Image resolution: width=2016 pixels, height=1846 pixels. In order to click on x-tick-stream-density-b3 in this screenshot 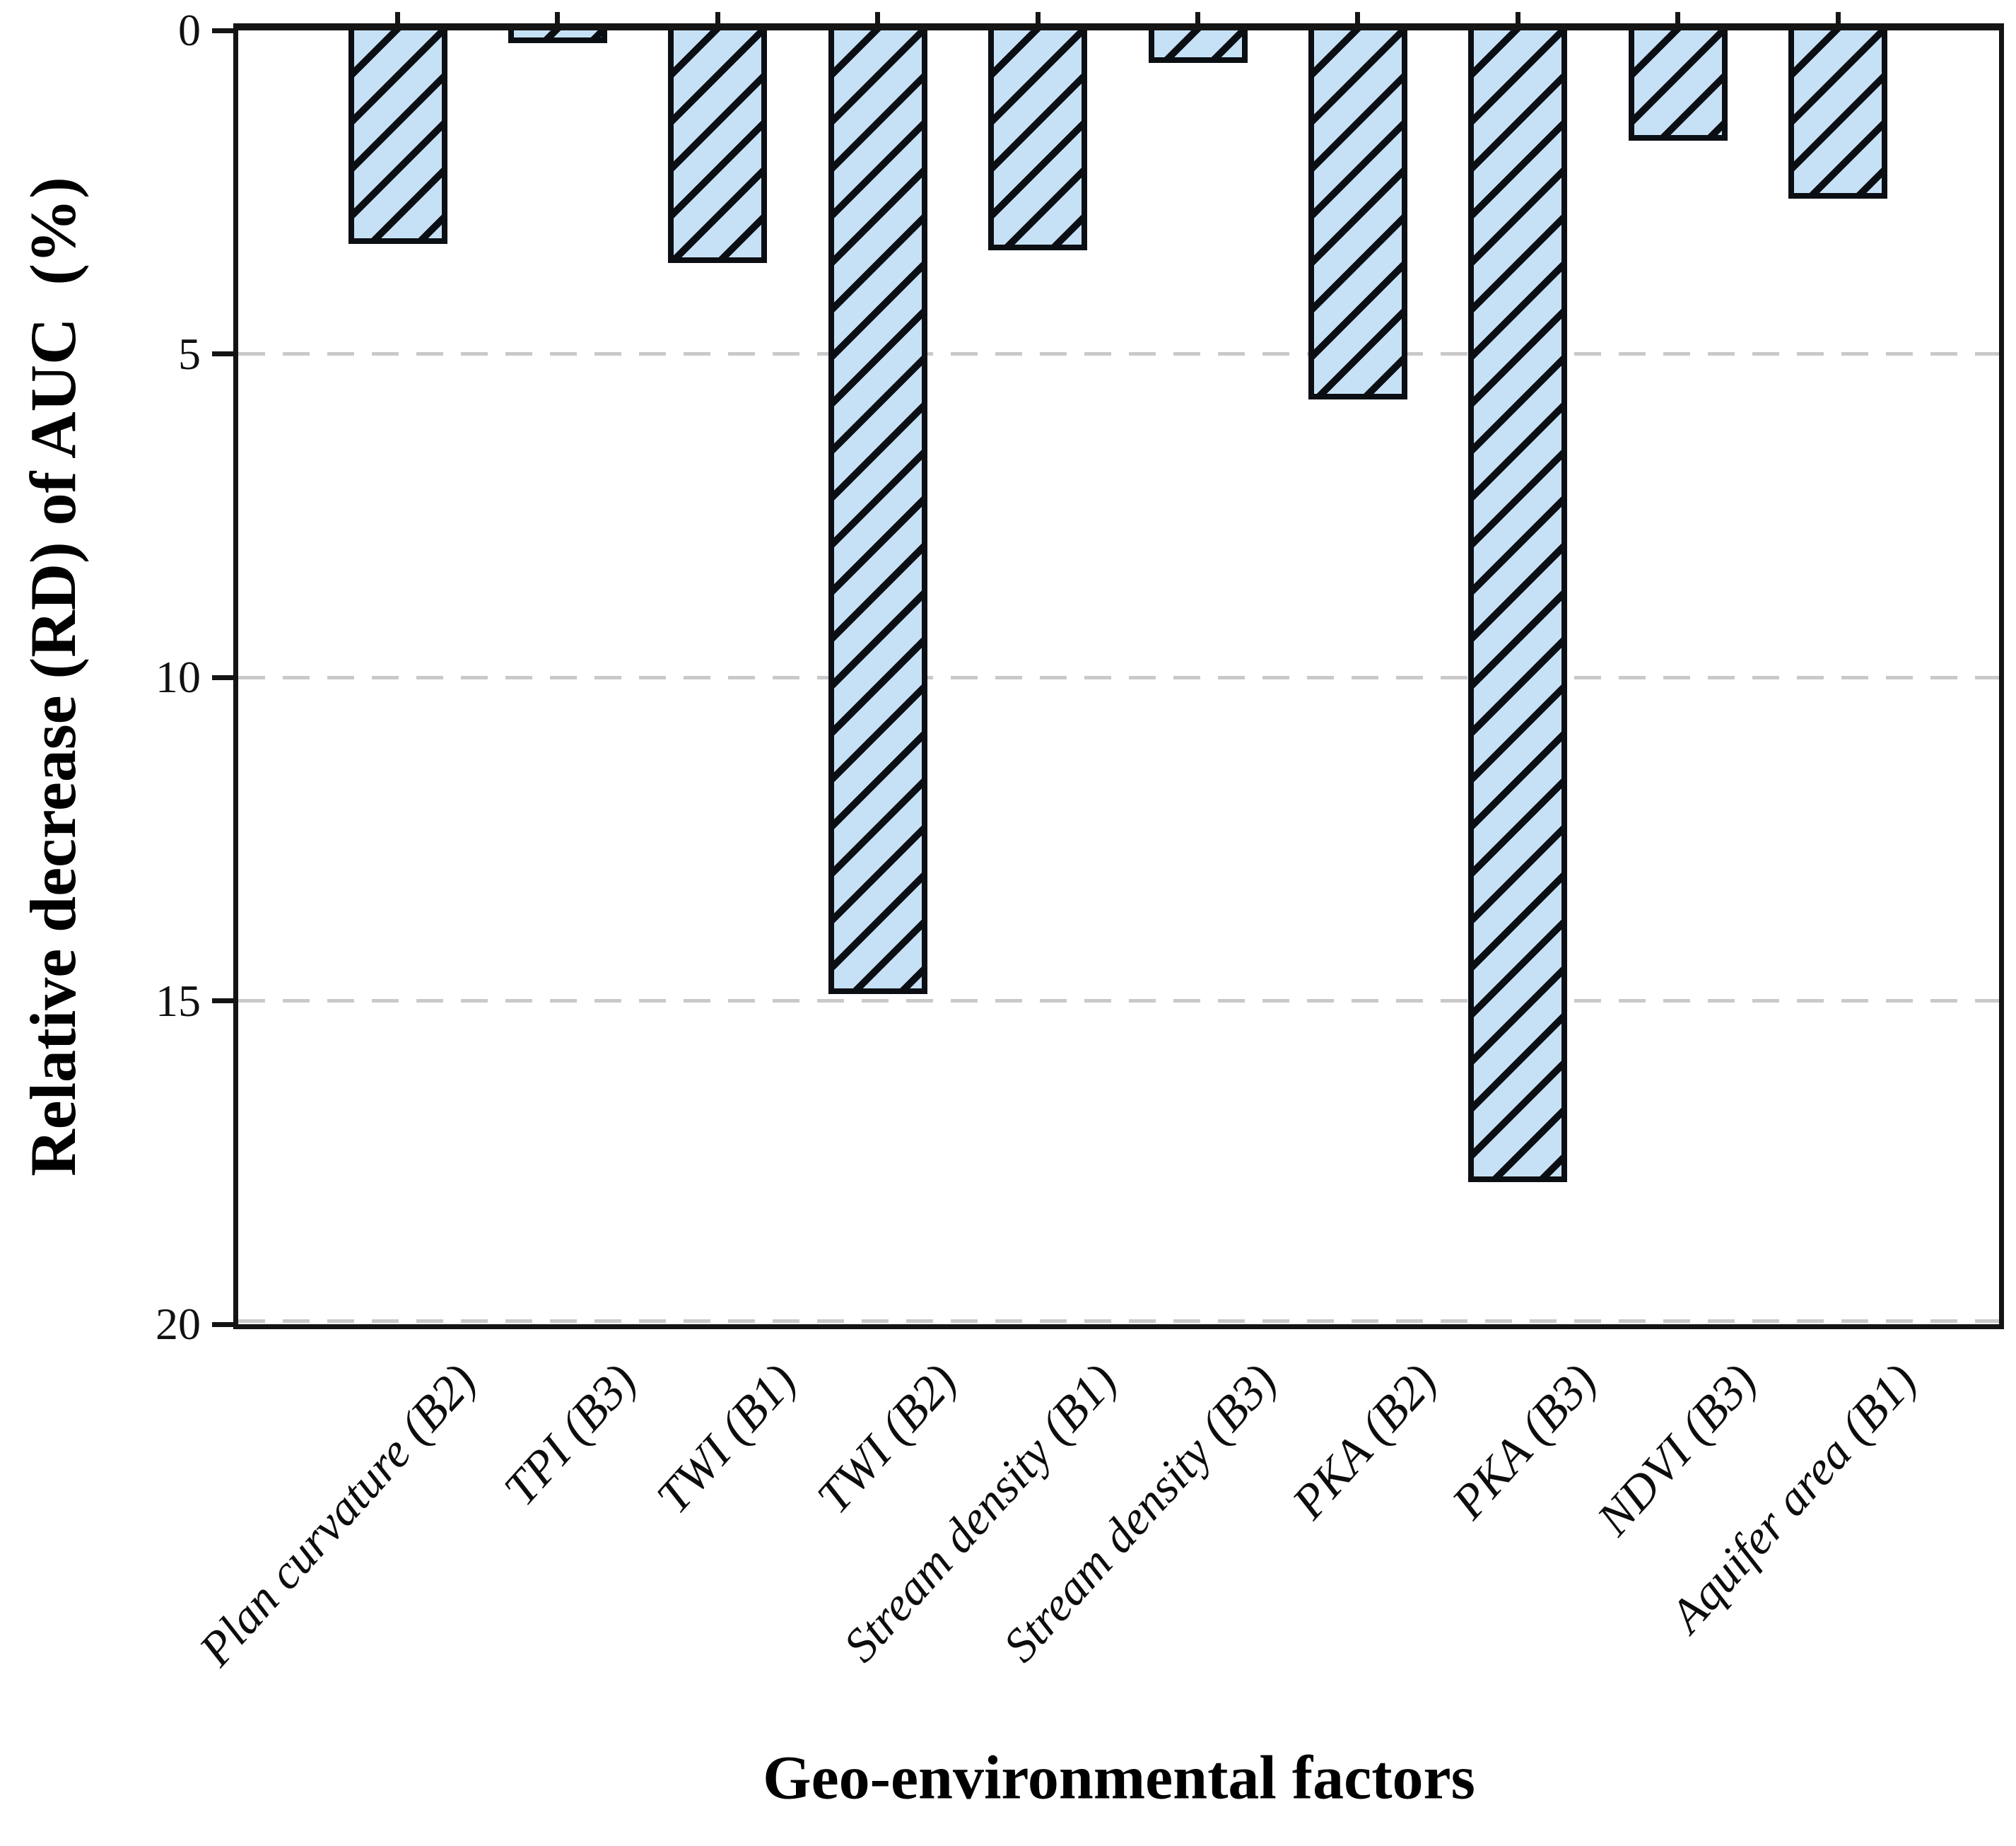, I will do `click(1197, 17)`.